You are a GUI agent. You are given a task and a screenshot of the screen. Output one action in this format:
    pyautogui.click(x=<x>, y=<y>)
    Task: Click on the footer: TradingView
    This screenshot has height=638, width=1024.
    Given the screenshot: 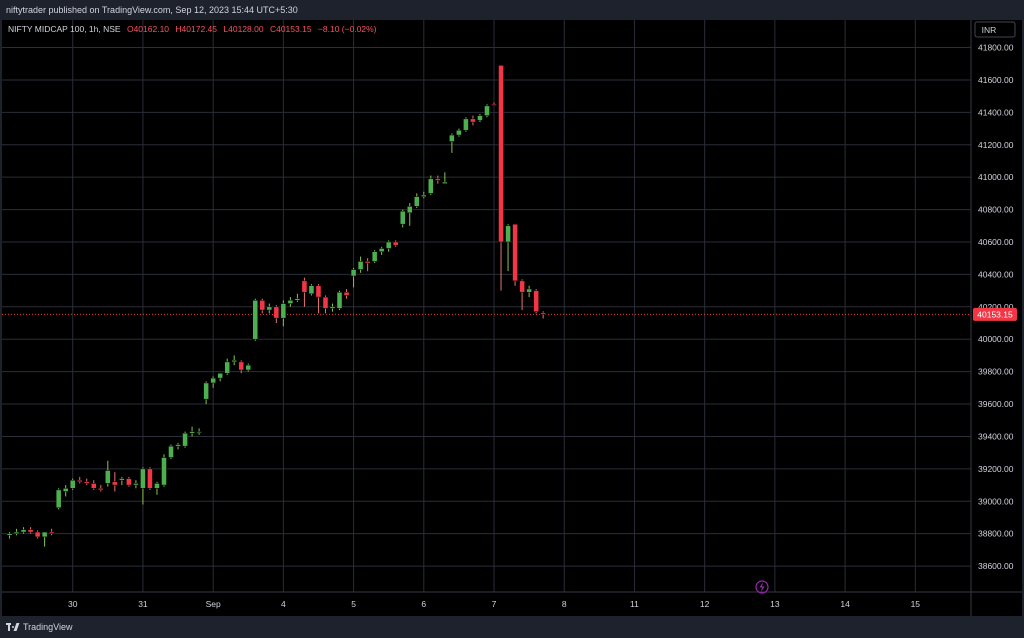 What is the action you would take?
    pyautogui.click(x=512, y=627)
    